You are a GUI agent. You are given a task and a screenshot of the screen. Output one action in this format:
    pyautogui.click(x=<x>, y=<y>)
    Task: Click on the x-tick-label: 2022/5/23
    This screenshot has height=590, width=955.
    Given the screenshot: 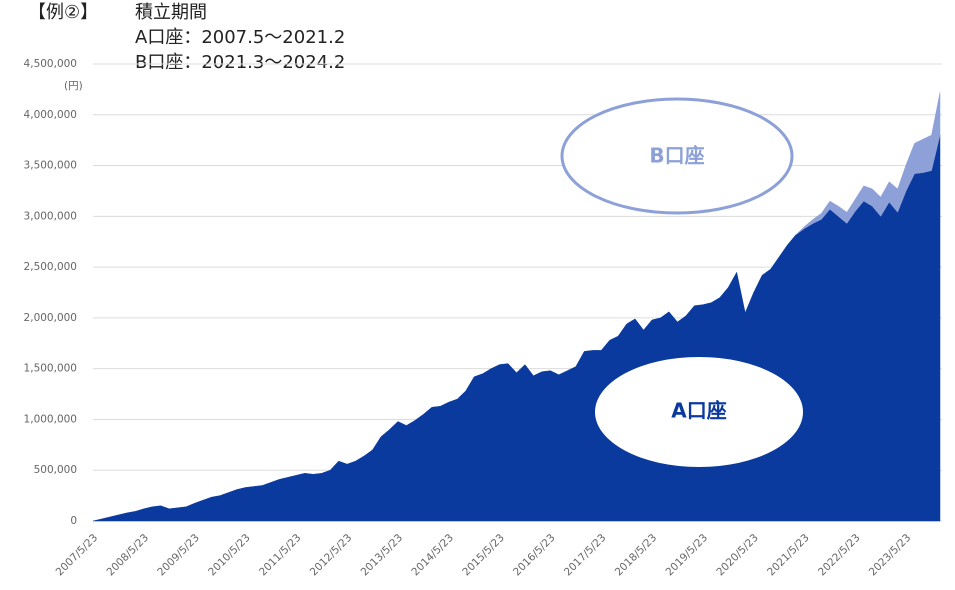 What is the action you would take?
    pyautogui.click(x=839, y=555)
    